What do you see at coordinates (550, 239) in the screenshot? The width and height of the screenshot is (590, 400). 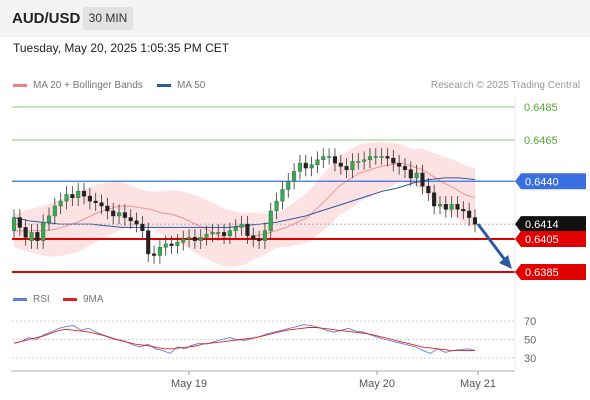 I see `level-tag-0.6405` at bounding box center [550, 239].